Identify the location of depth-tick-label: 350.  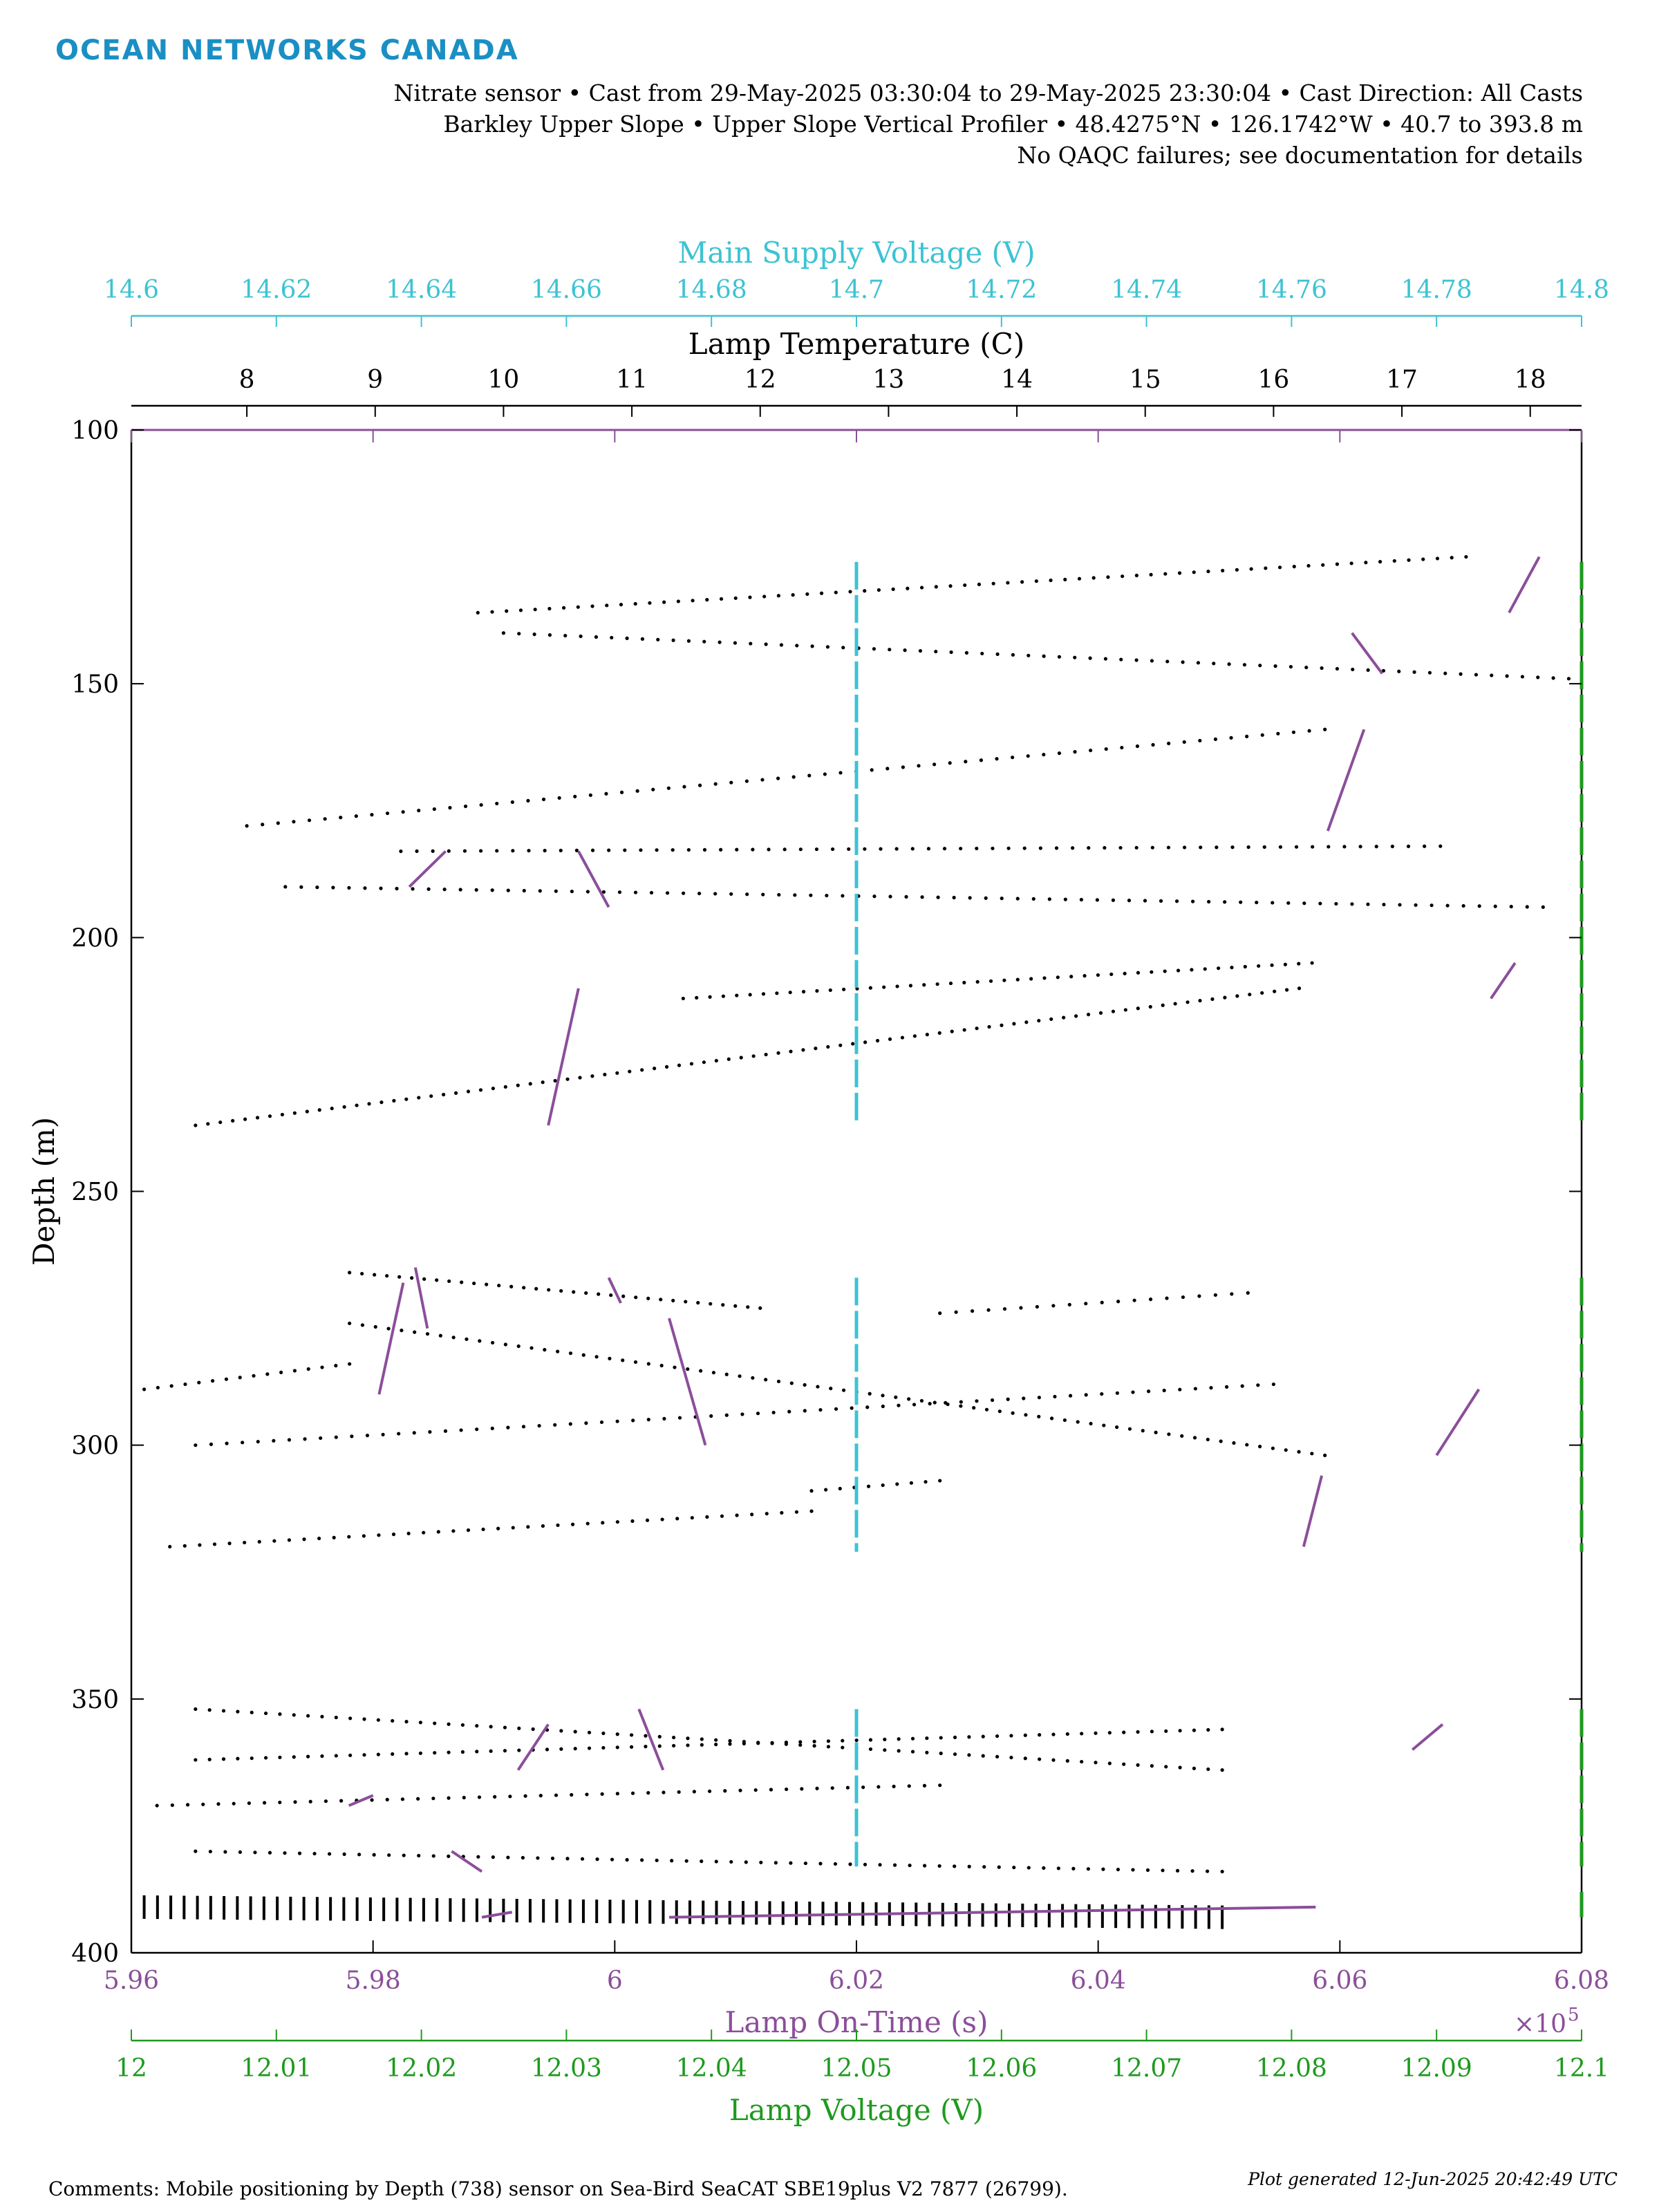
(95, 1700).